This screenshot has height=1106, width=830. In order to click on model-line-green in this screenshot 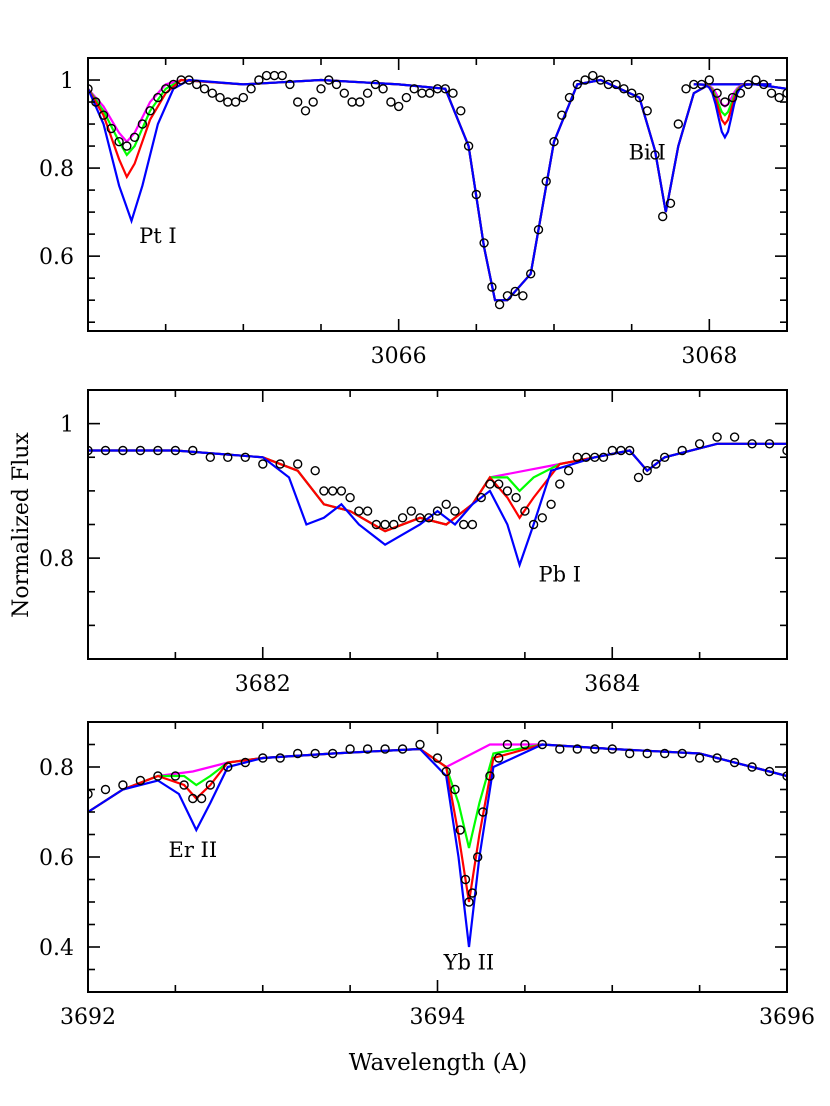, I will do `click(437, 487)`.